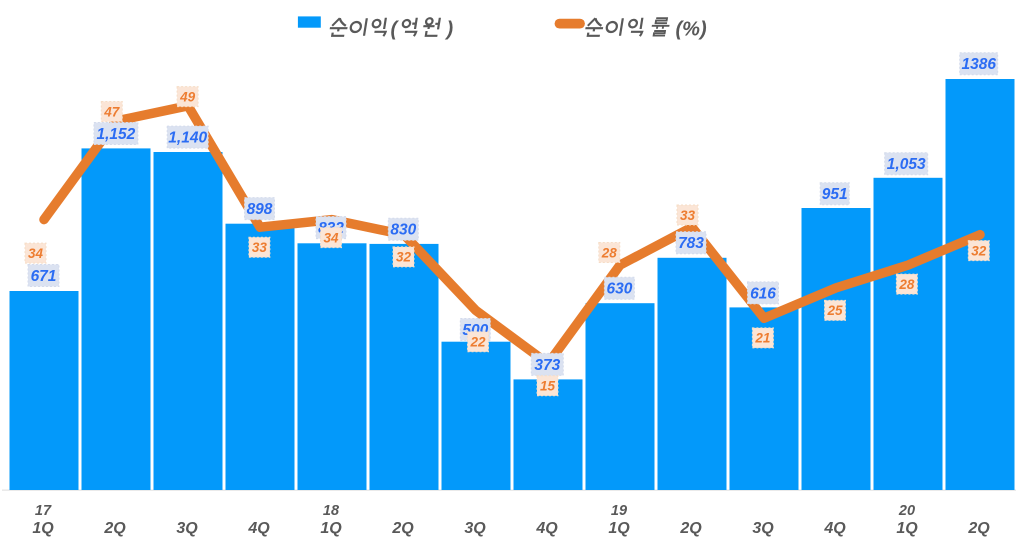 This screenshot has width=1024, height=550. What do you see at coordinates (44, 276) in the screenshot?
I see `svg-text: 671` at bounding box center [44, 276].